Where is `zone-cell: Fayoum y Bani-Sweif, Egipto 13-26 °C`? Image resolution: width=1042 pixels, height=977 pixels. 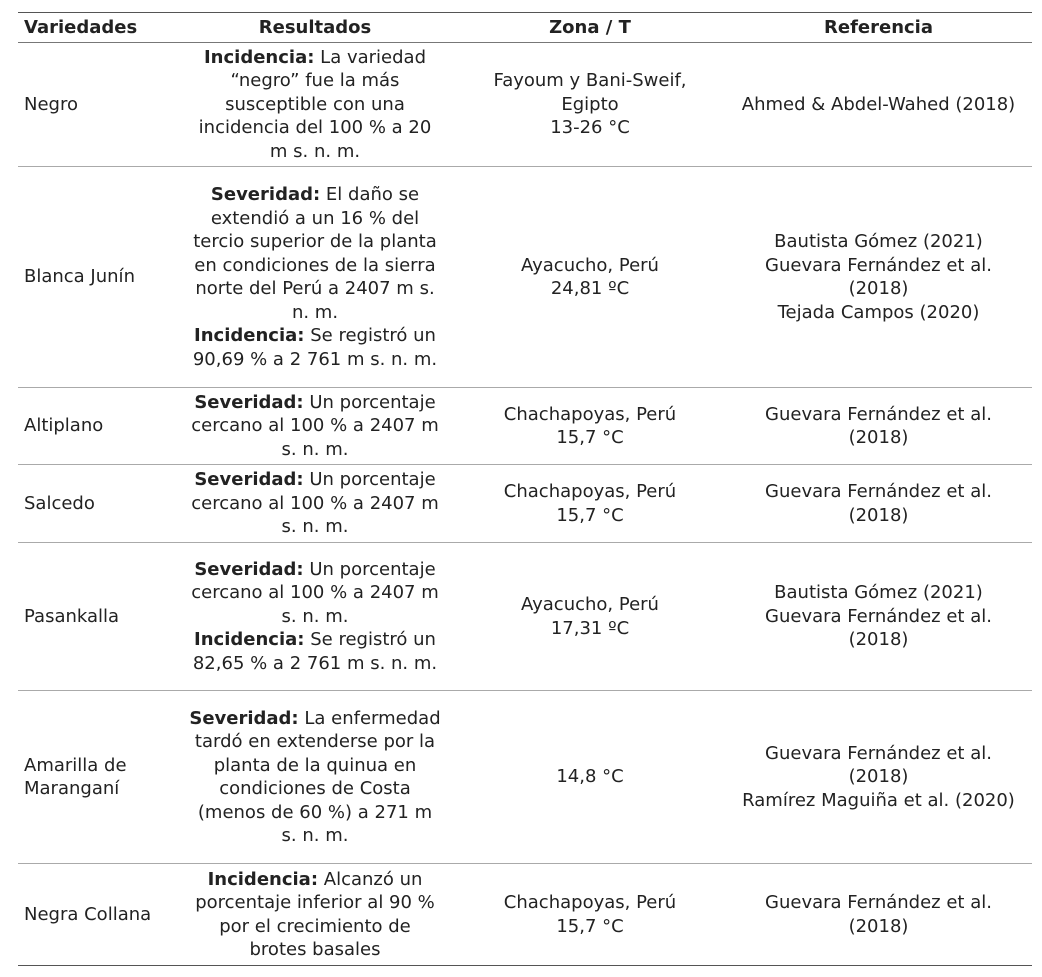
zone-cell: Fayoum y Bani-Sweif, Egipto 13-26 °C is located at coordinates (590, 104).